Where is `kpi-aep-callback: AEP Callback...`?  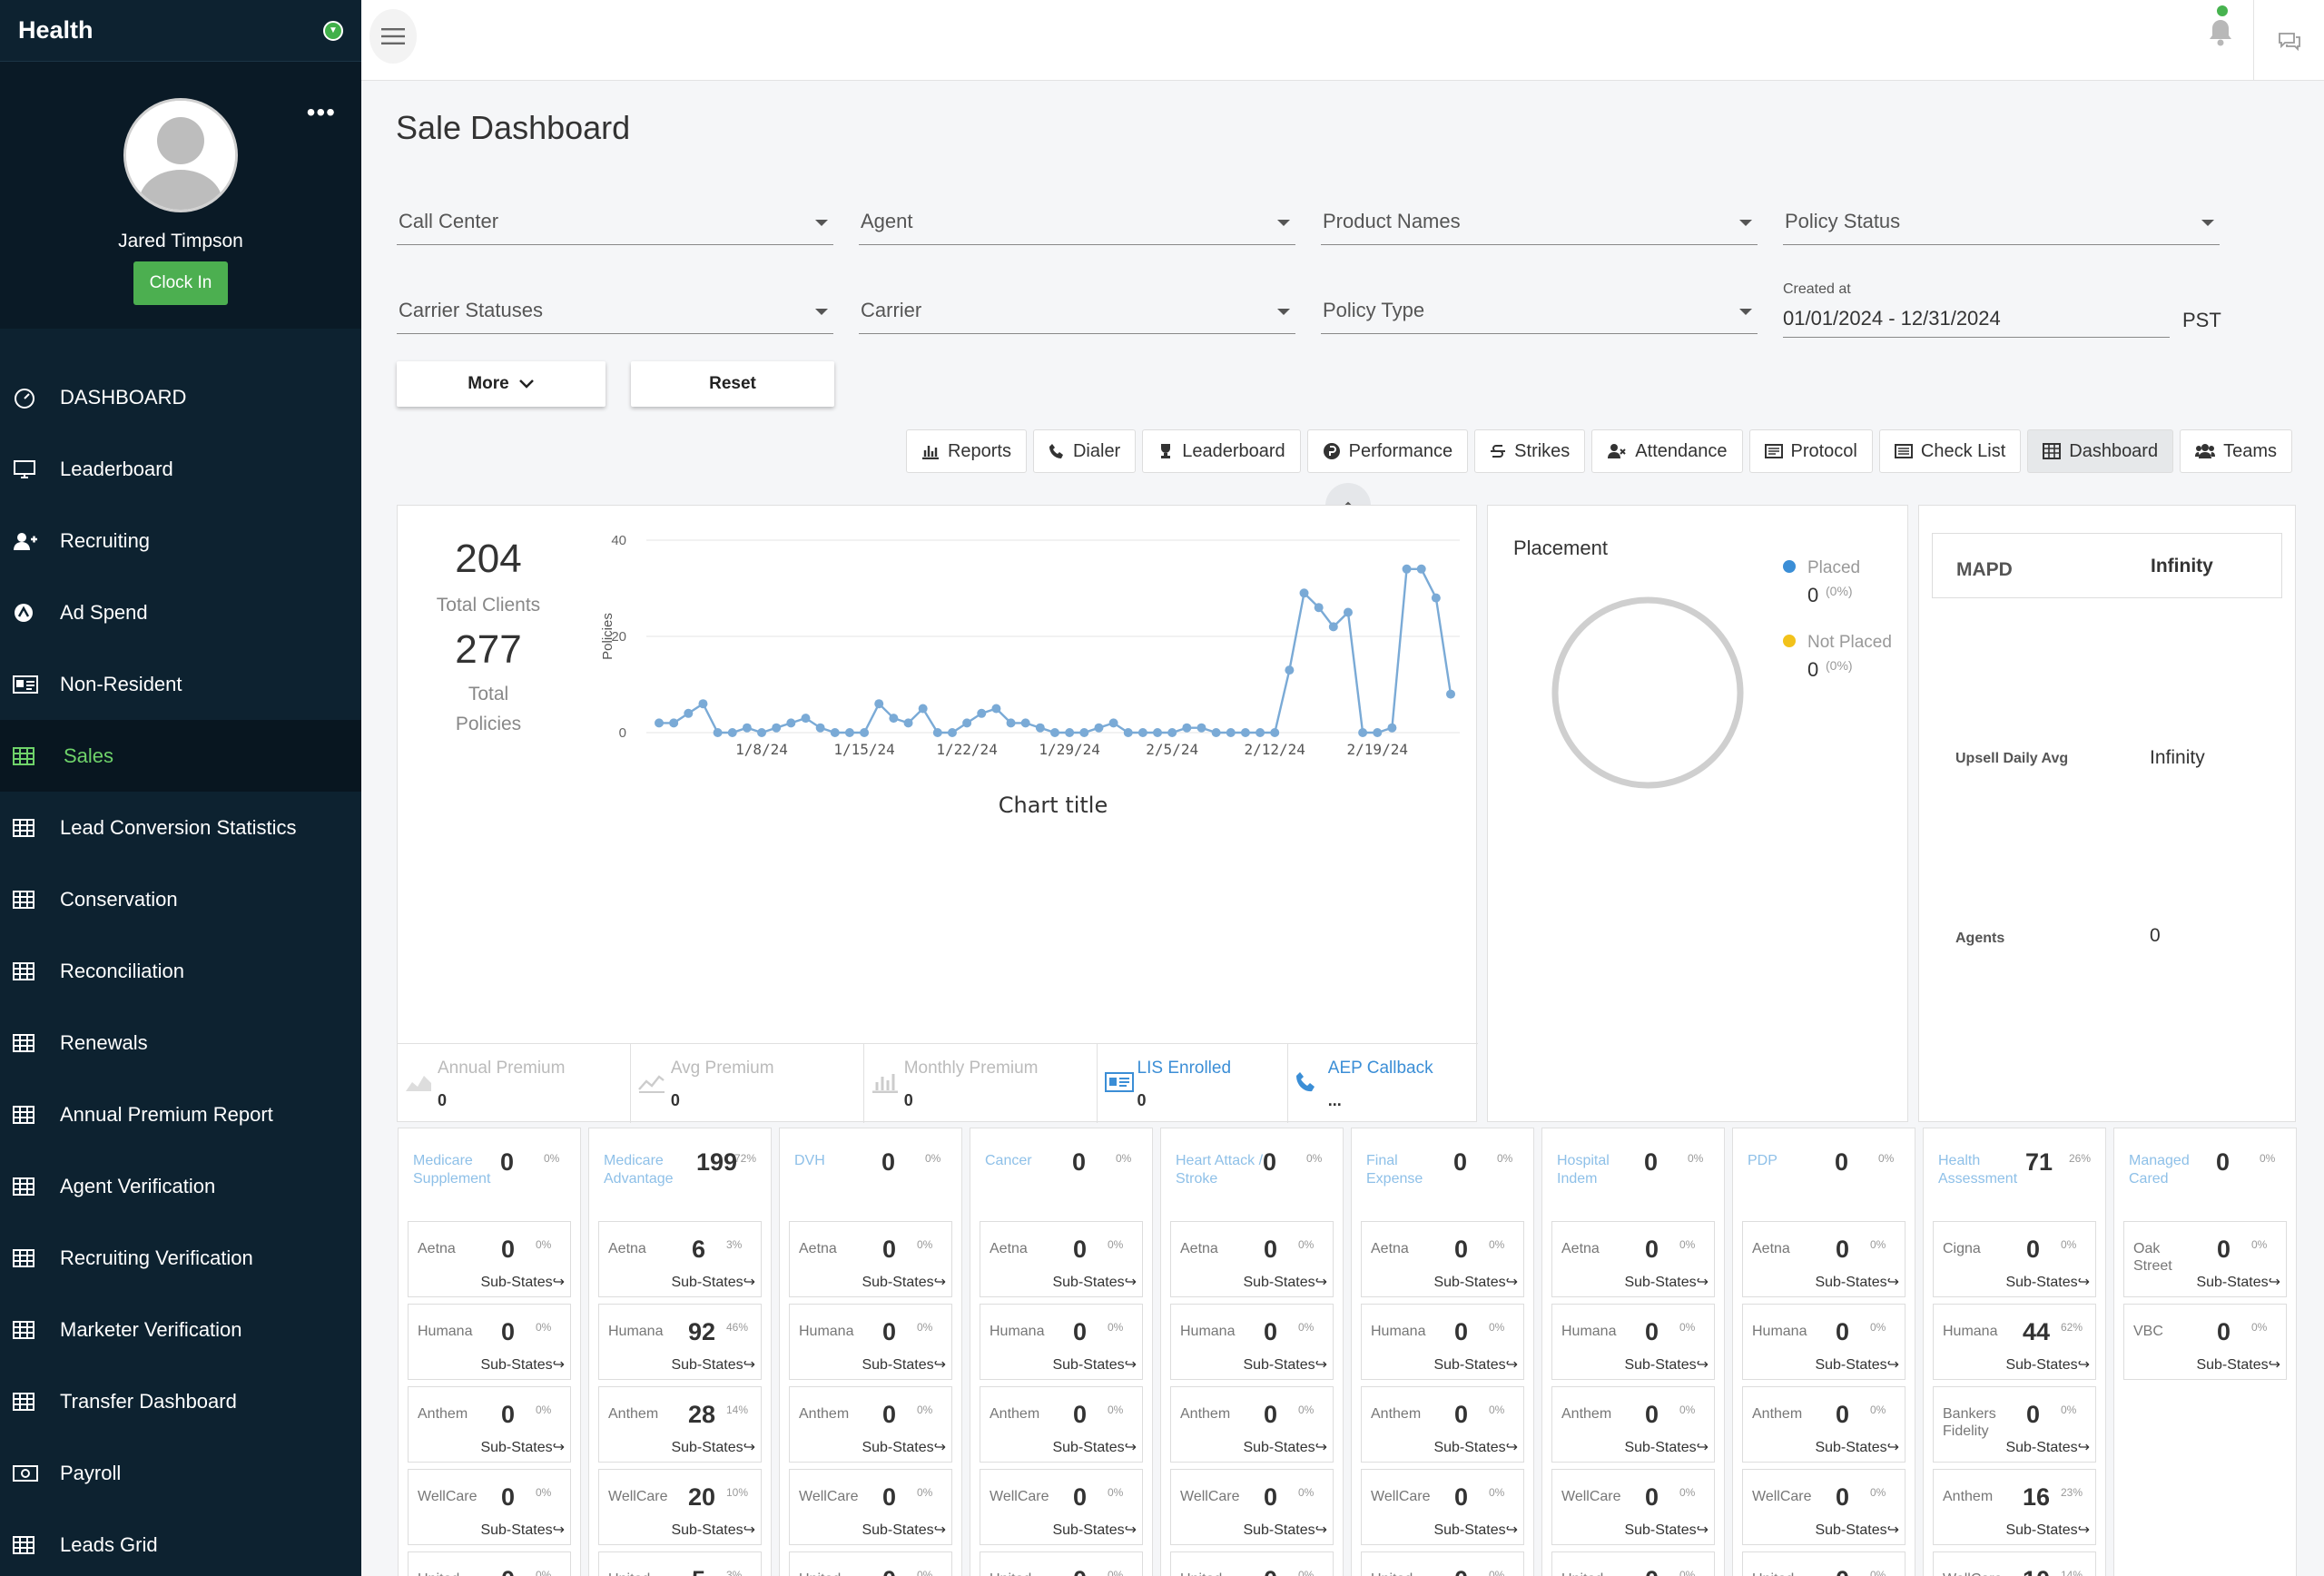
kpi-aep-callback: AEP Callback... is located at coordinates (1383, 1083).